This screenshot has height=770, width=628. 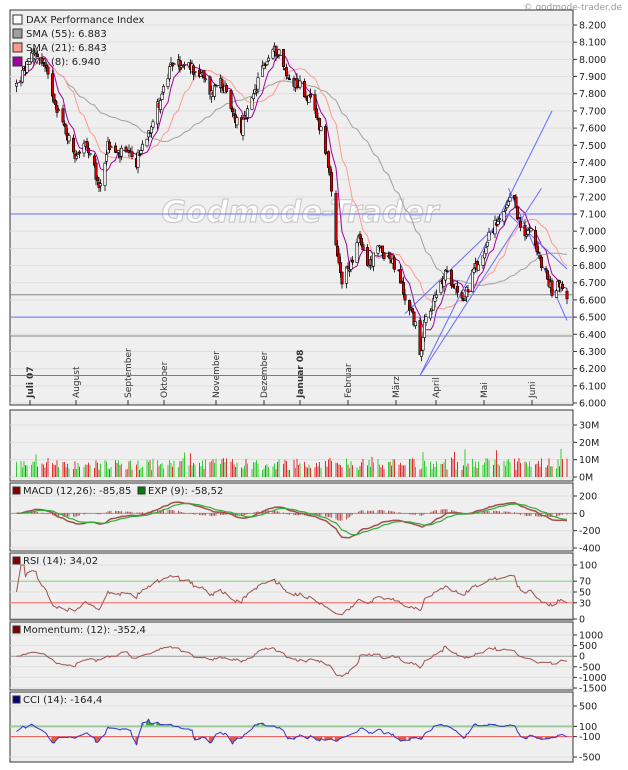 I want to click on rsi-line, so click(x=292, y=590).